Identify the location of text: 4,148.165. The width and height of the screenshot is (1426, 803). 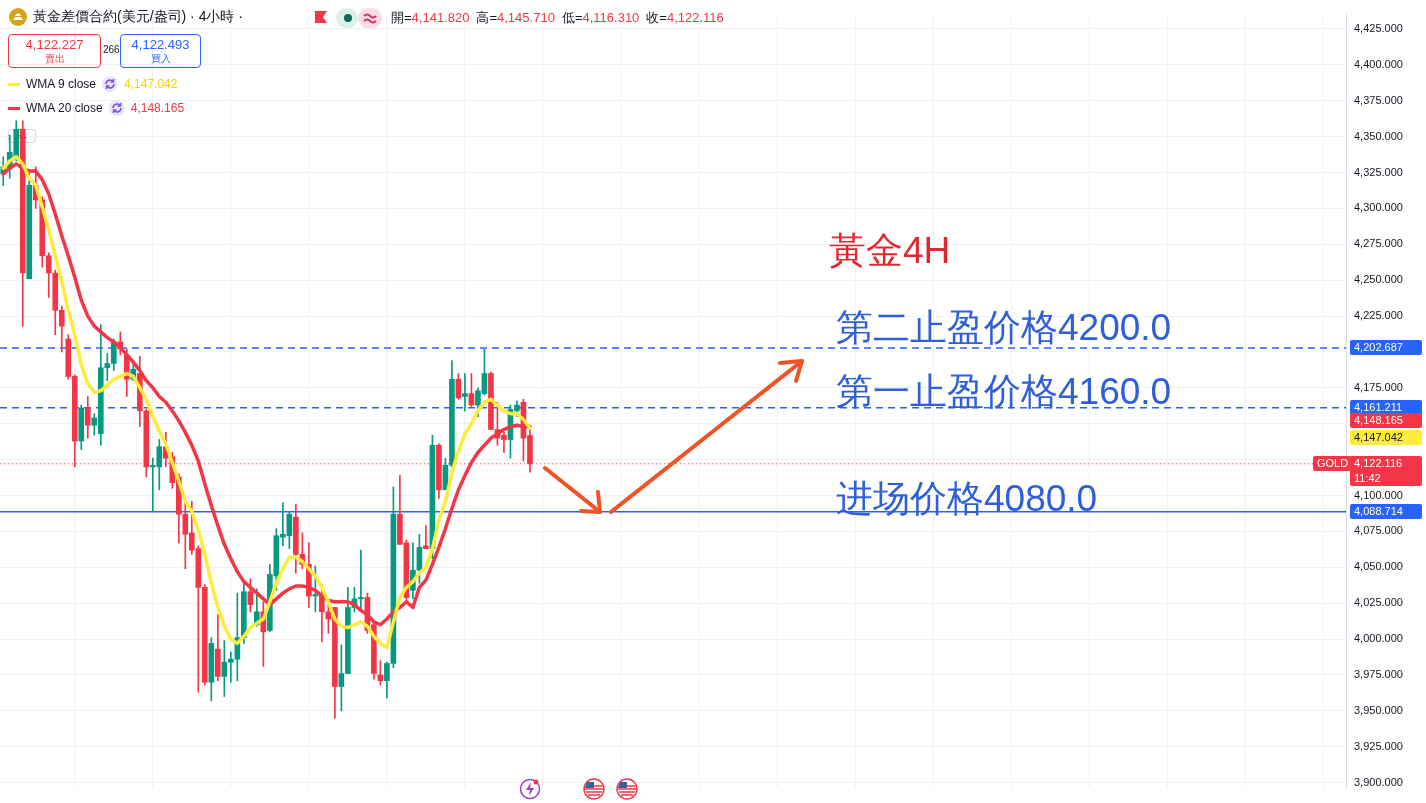
(1386, 420).